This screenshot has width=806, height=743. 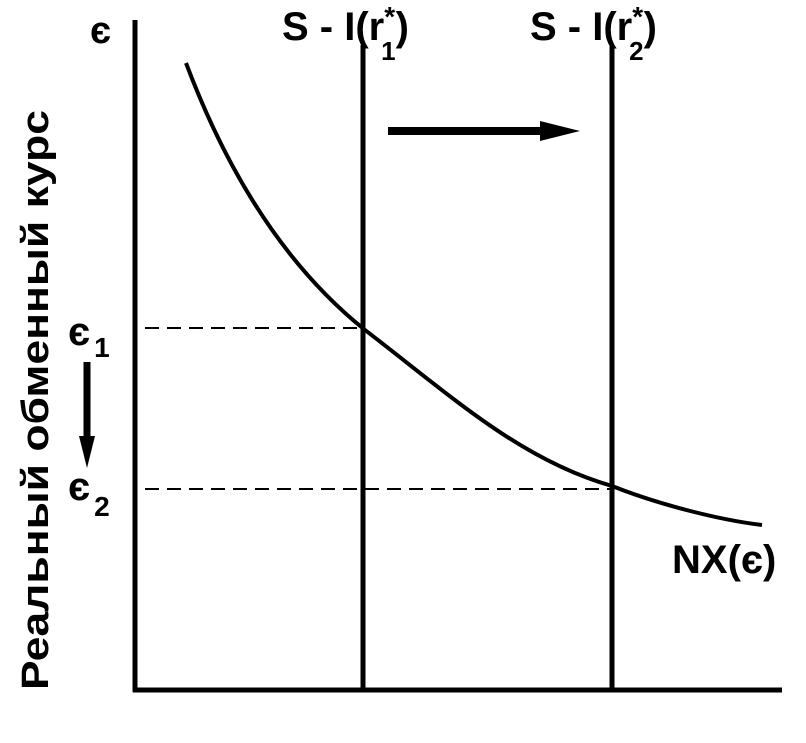 I want to click on shift-arrow, so click(x=484, y=131).